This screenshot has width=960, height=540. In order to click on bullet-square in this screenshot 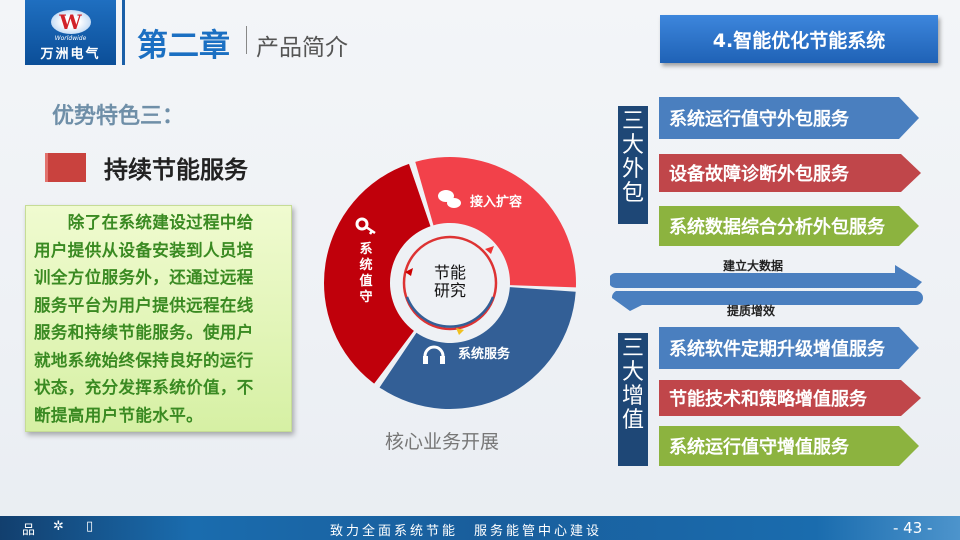, I will do `click(67, 167)`.